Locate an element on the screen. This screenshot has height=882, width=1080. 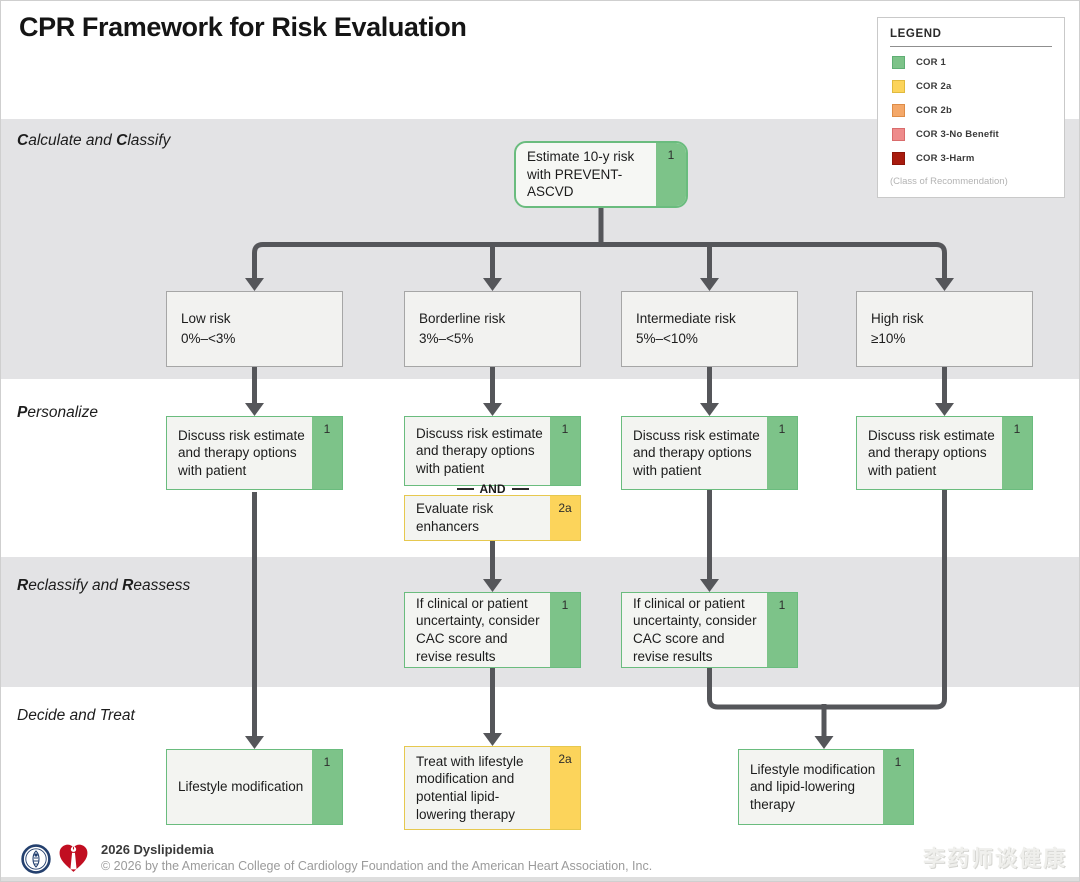
legend-item: COR 1 is located at coordinates (972, 62).